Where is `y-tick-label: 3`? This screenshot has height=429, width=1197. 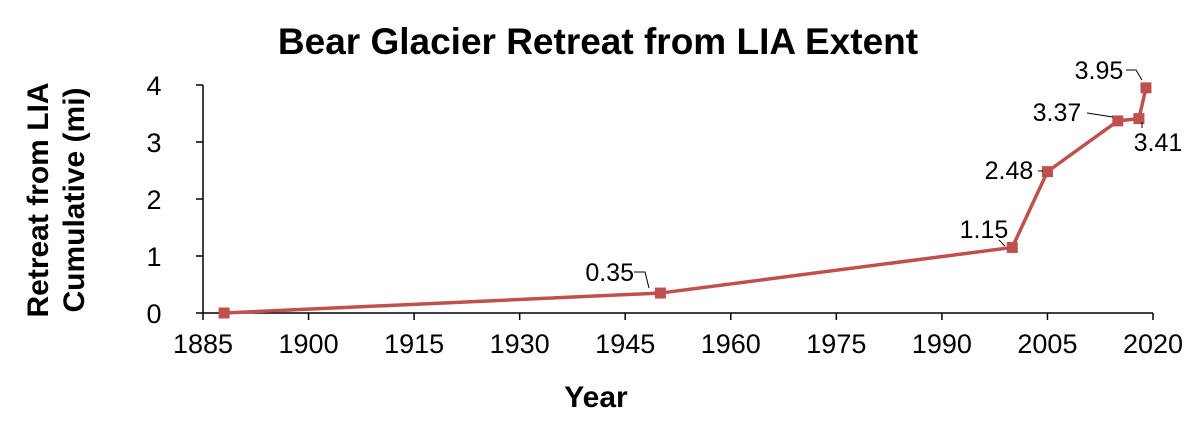
y-tick-label: 3 is located at coordinates (153, 143).